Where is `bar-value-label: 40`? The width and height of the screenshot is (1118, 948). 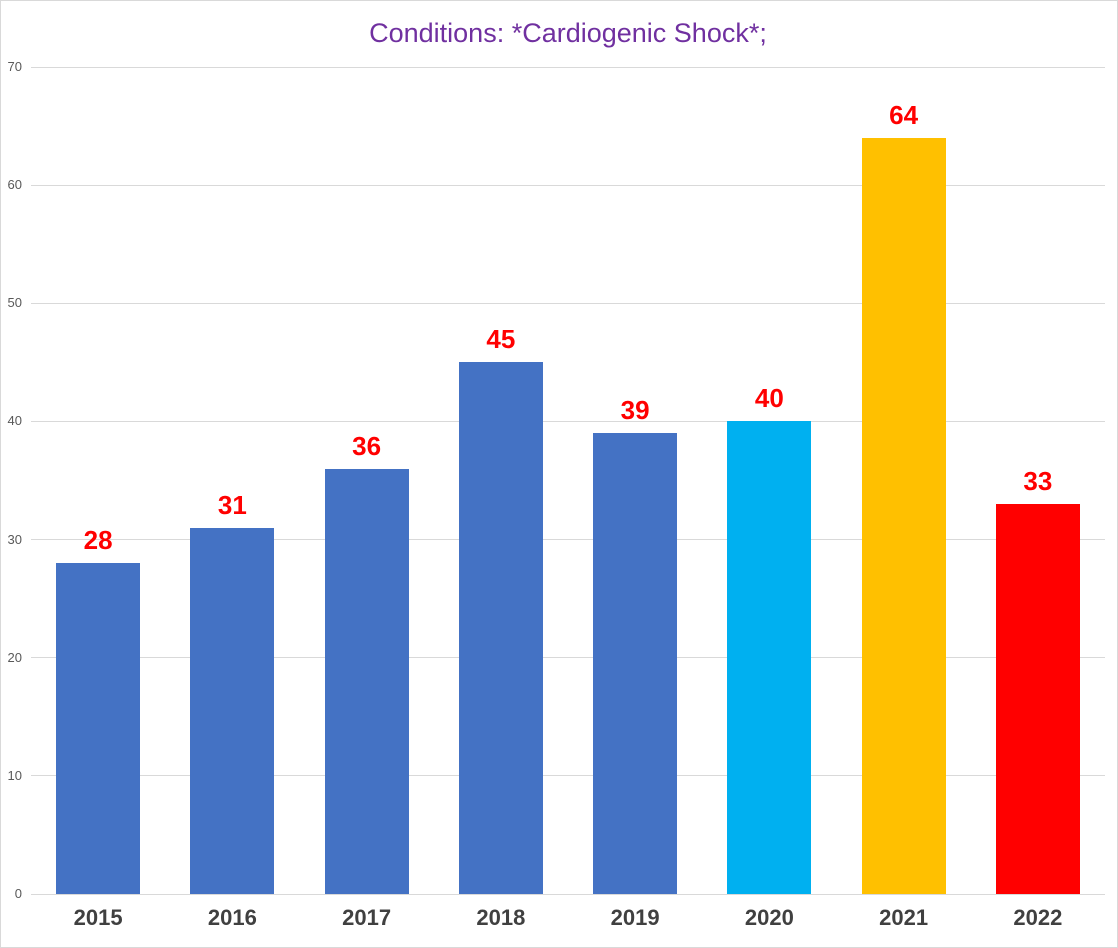
bar-value-label: 40 is located at coordinates (769, 398).